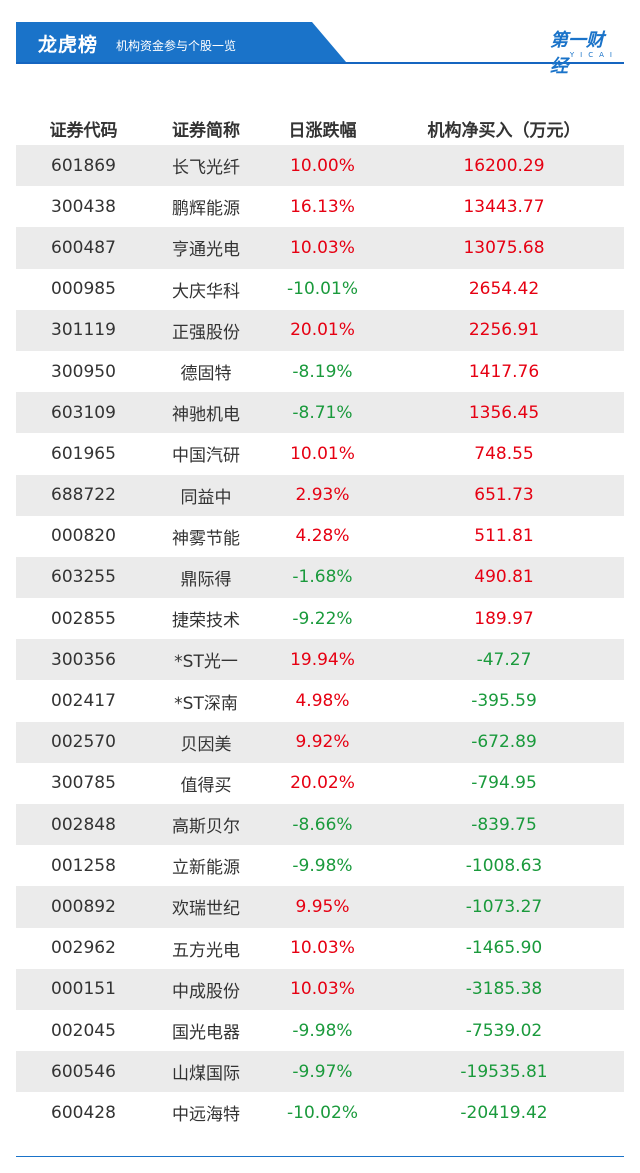 The height and width of the screenshot is (1173, 640). What do you see at coordinates (320, 49) in the screenshot?
I see `header-bar: 龙虎榜 机构资金参与个股一览 第一财经 YICAI` at bounding box center [320, 49].